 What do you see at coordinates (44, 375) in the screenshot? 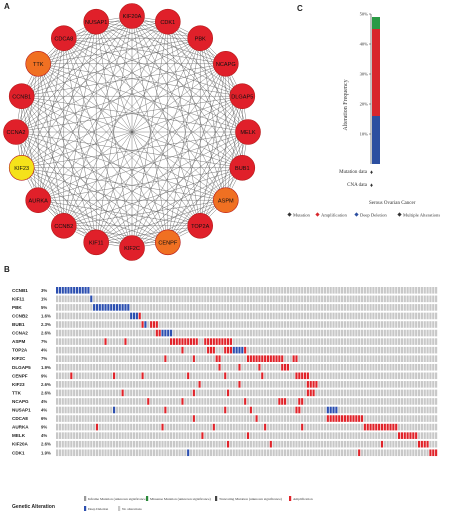
I see `gene-percent: 9%` at bounding box center [44, 375].